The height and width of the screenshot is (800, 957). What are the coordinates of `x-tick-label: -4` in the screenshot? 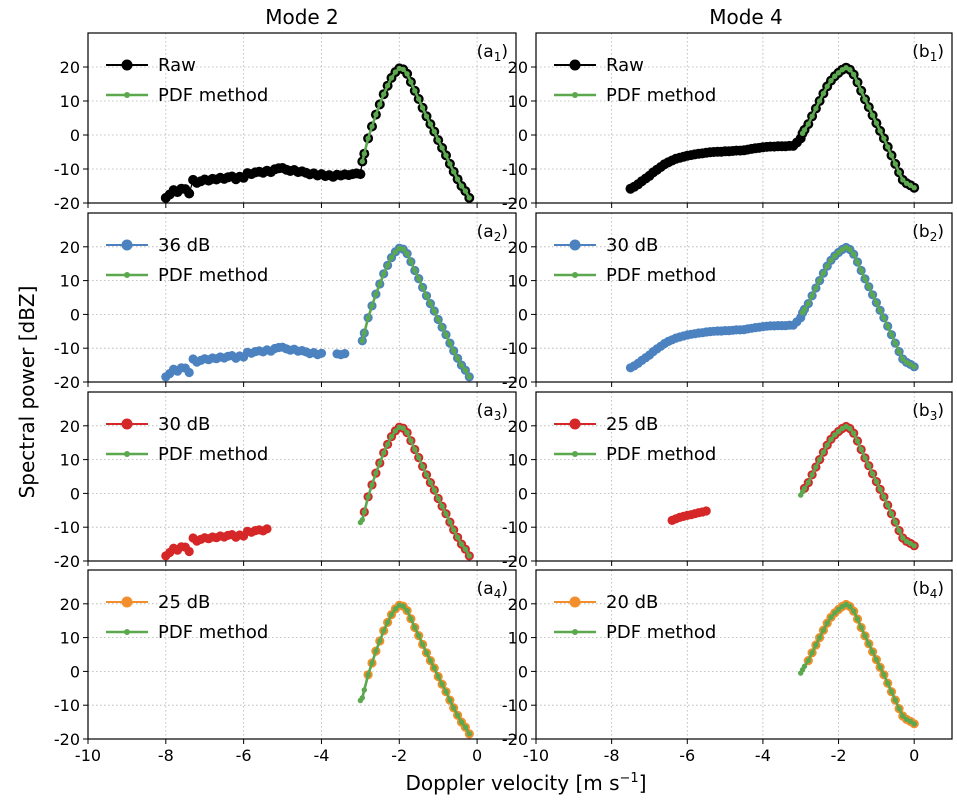 It's located at (321, 755).